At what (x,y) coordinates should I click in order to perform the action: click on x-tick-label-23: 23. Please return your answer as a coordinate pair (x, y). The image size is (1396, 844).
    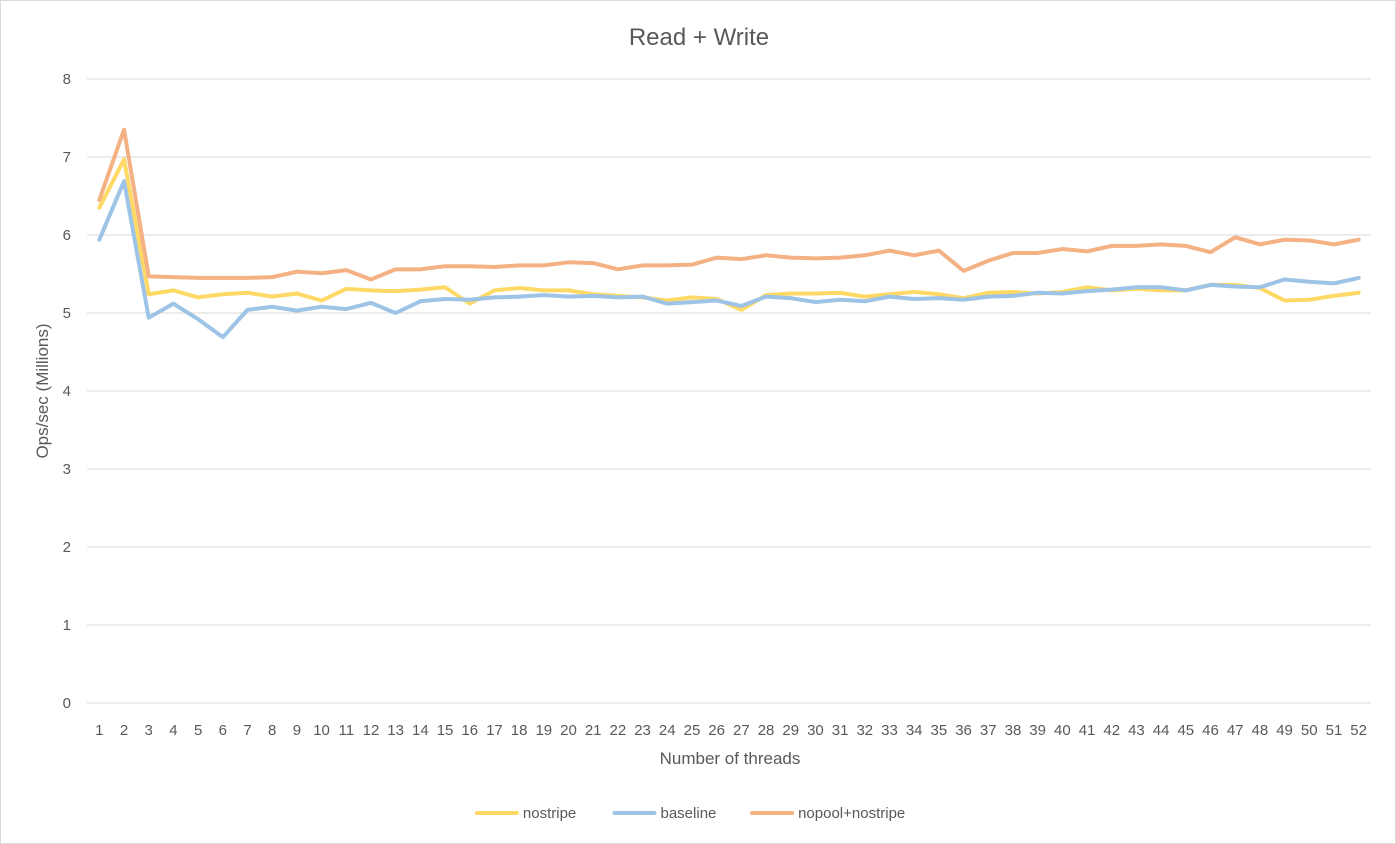
    Looking at the image, I should click on (642, 730).